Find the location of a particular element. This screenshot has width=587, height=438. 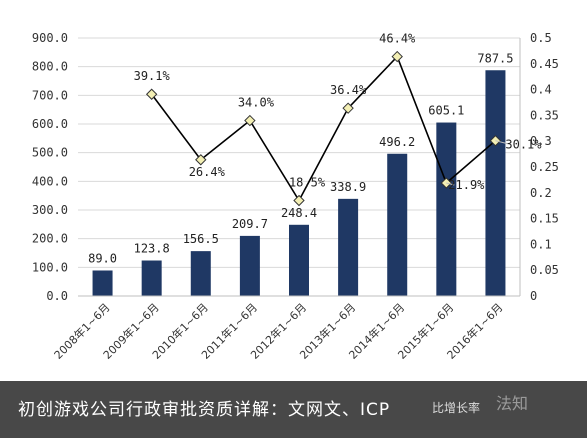

growth-rate-label: 18.5% is located at coordinates (307, 183).